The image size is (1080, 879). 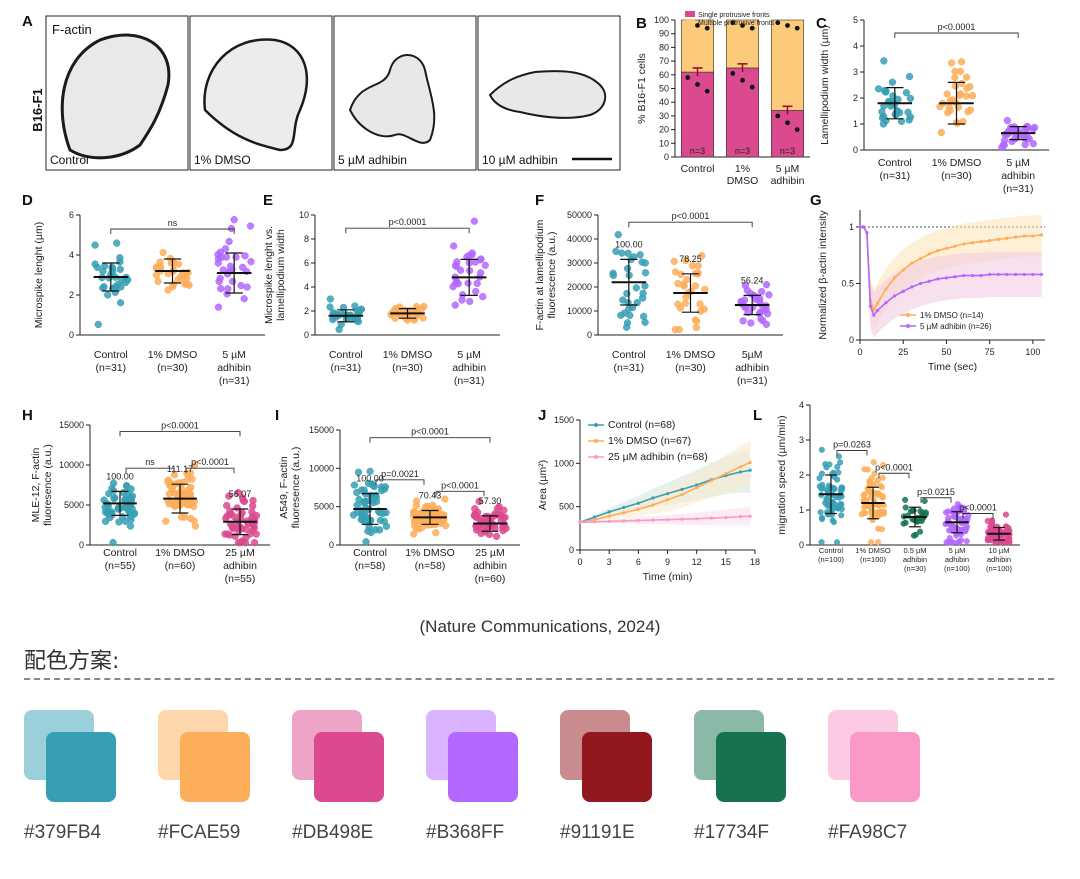 I want to click on x-tick-label: 3, so click(x=609, y=562).